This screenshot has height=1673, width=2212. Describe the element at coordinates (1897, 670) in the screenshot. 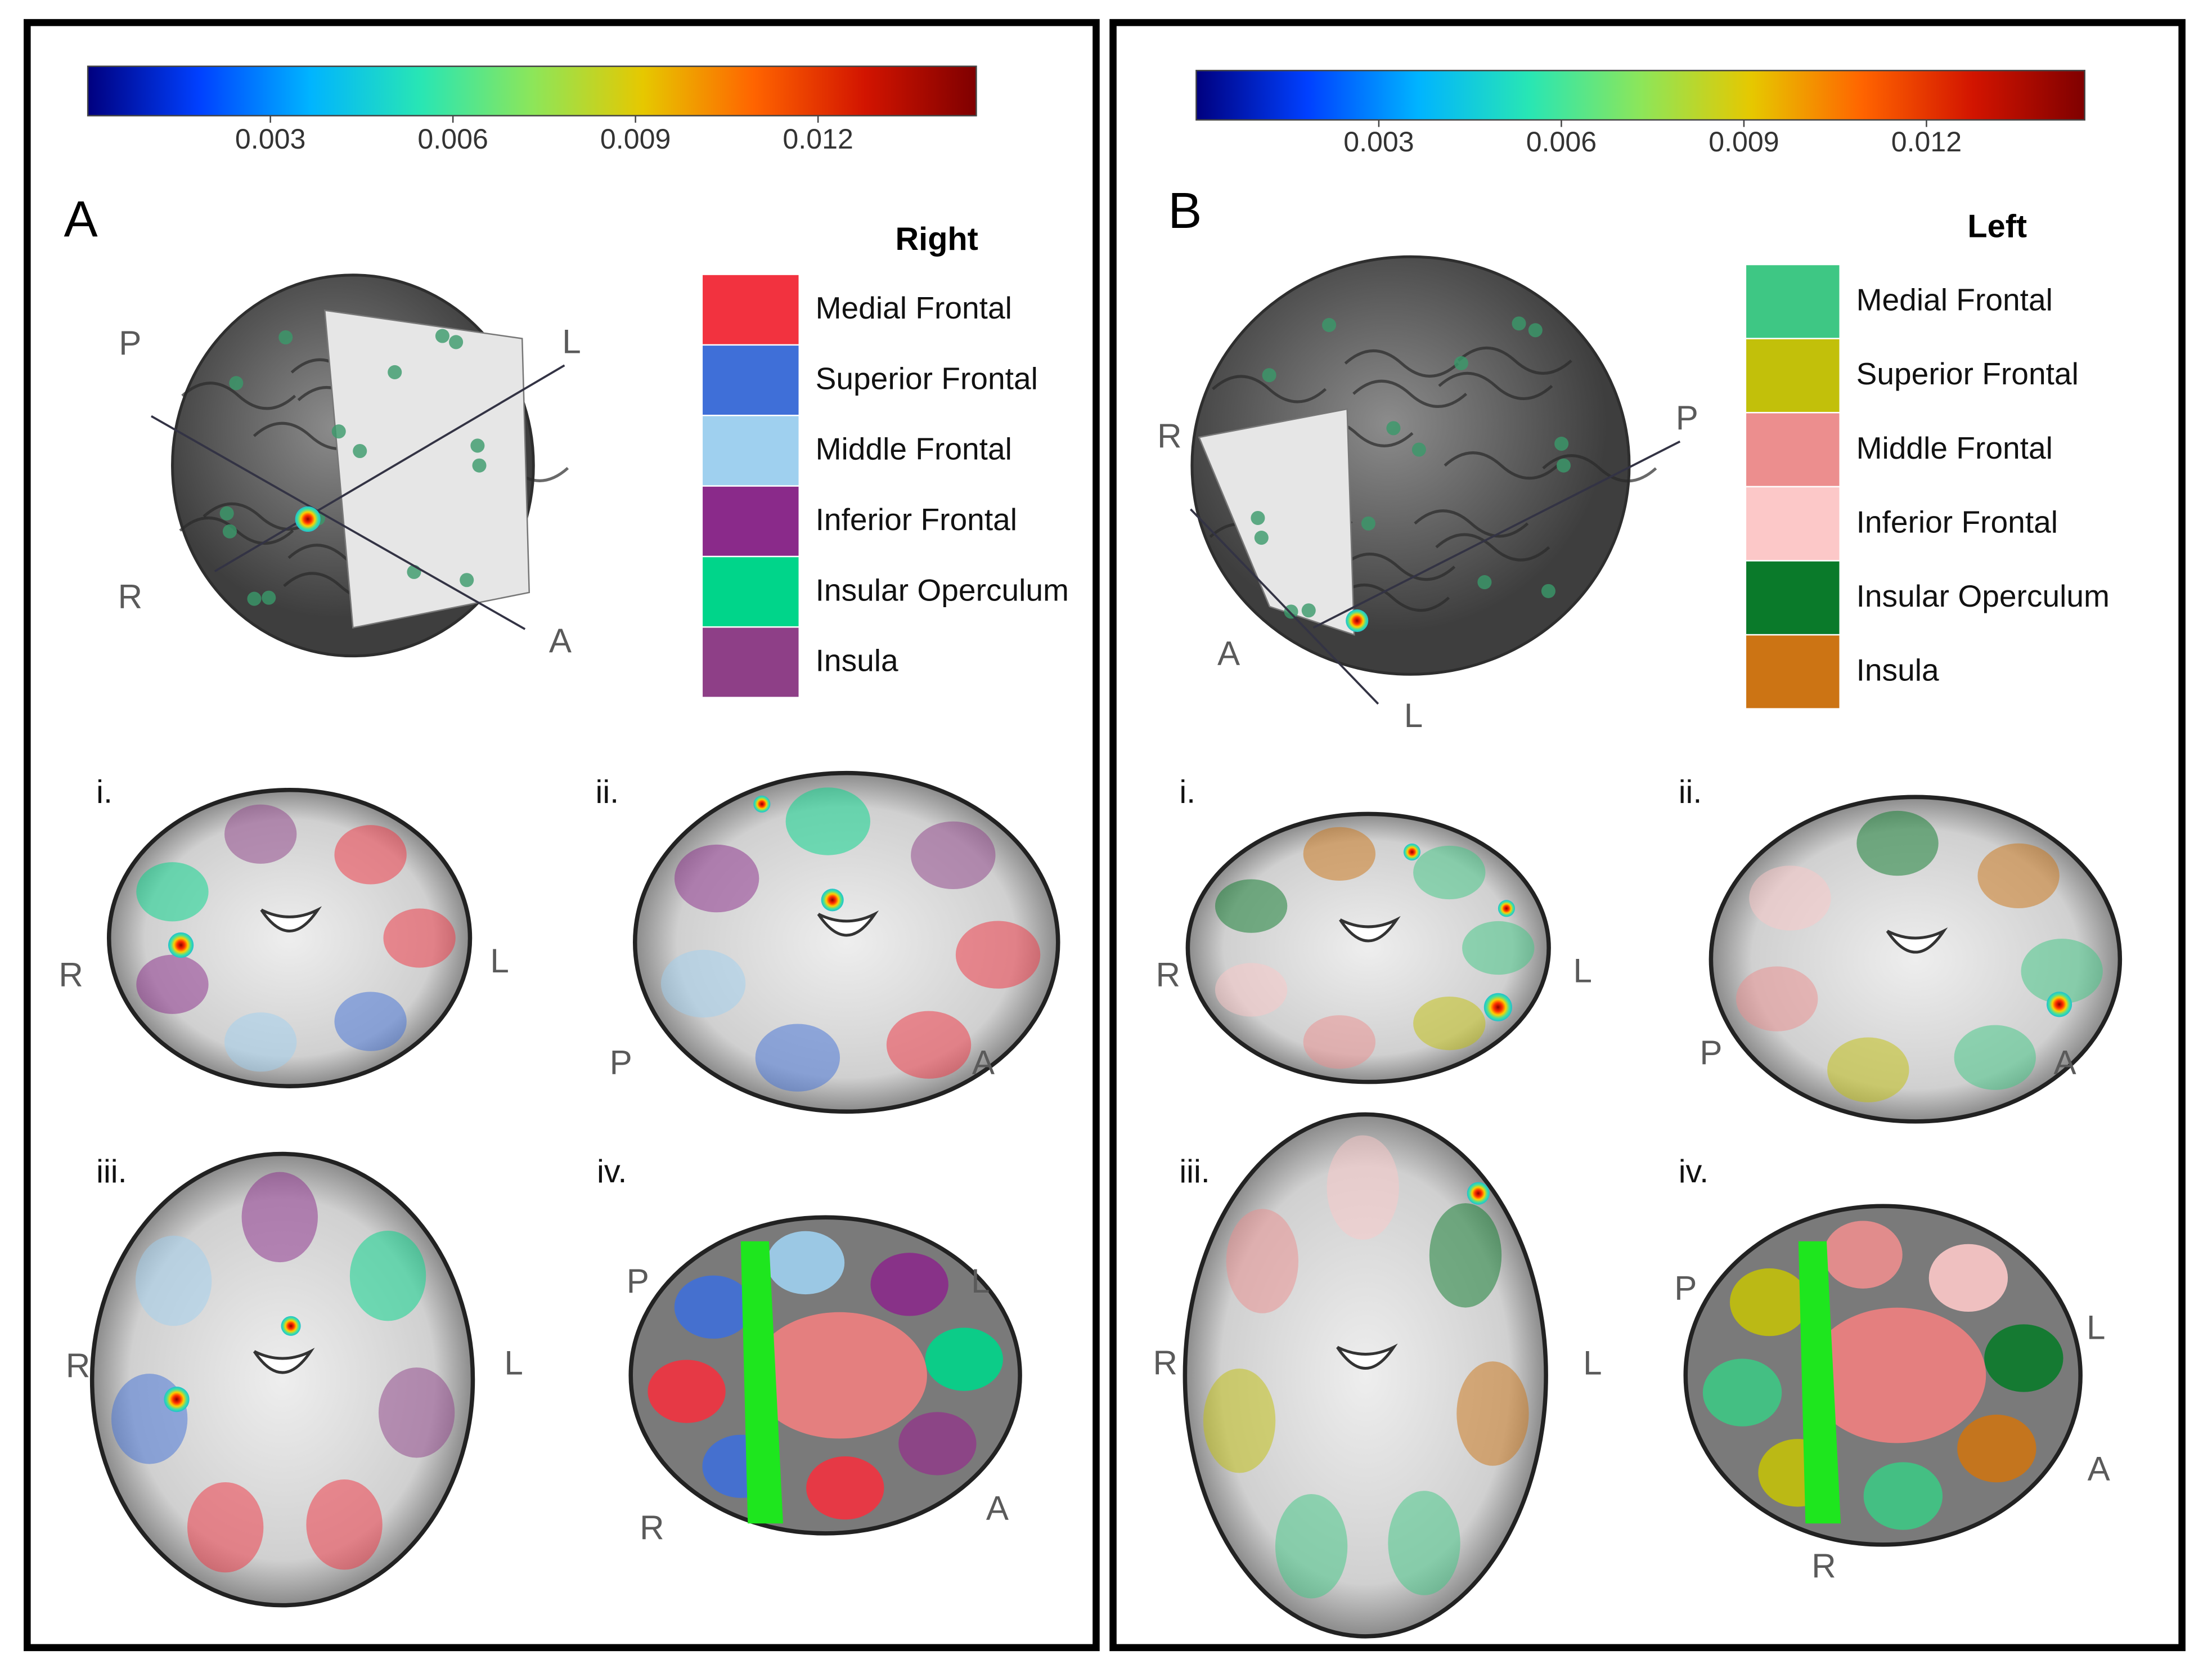

I see `legend-label: Insula` at that location.